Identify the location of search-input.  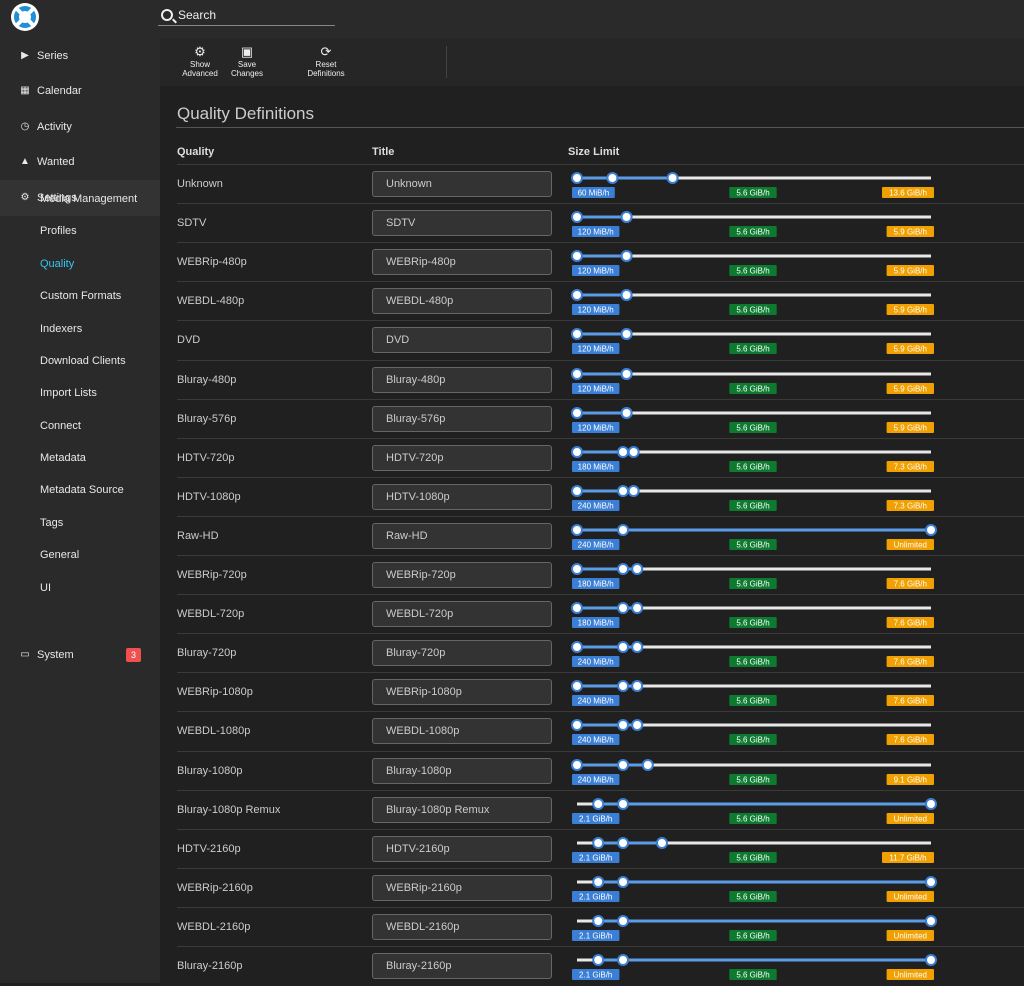
(253, 15).